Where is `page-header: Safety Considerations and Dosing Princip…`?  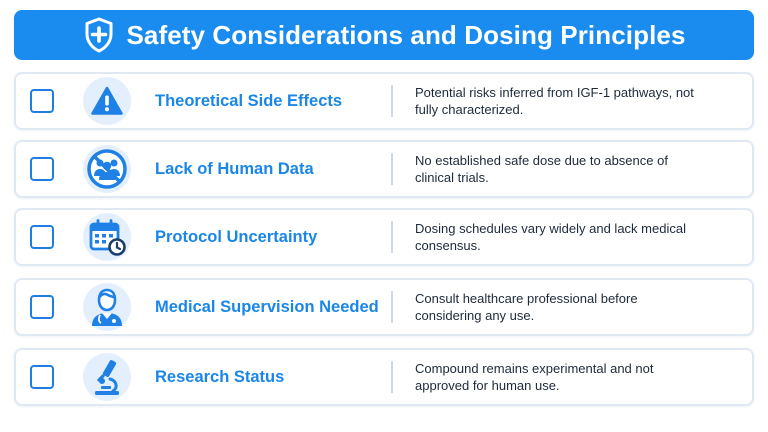
page-header: Safety Considerations and Dosing Princip… is located at coordinates (384, 35).